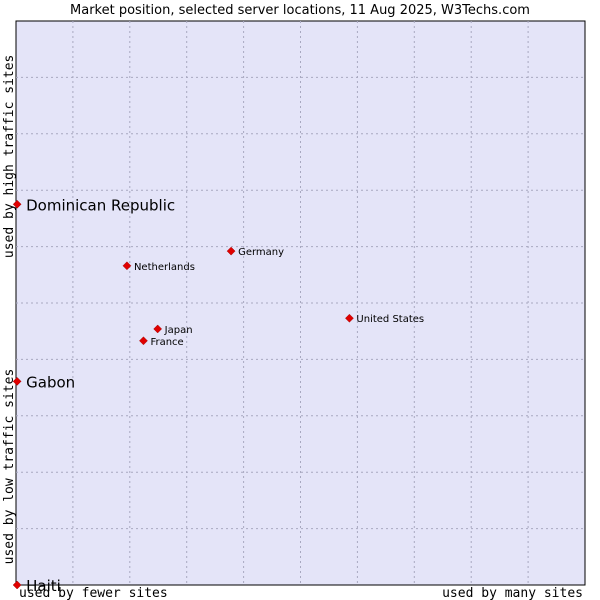  What do you see at coordinates (100, 205) in the screenshot?
I see `point-label-dominican-republic: Dominican Republic` at bounding box center [100, 205].